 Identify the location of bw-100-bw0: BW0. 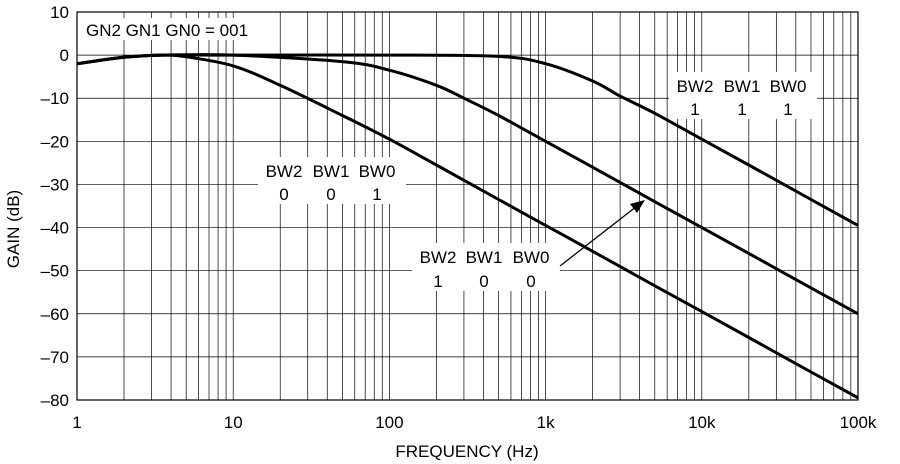
(531, 257).